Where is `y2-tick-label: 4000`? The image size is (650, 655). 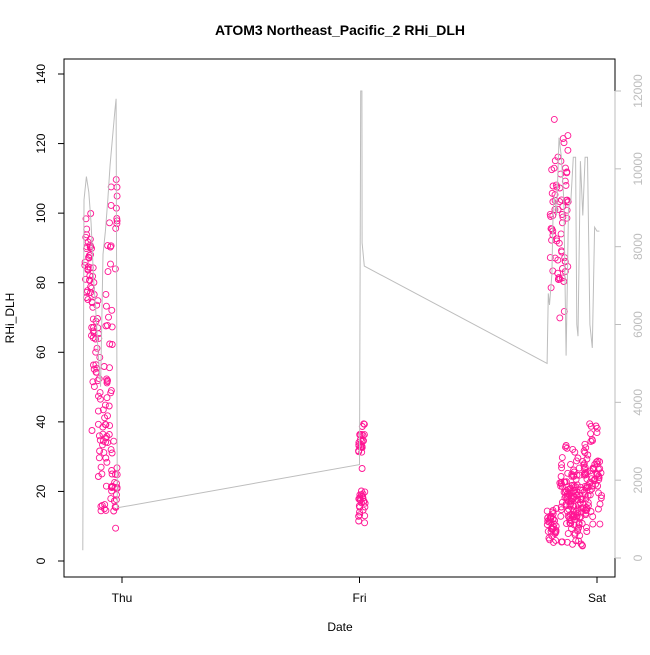 y2-tick-label: 4000 is located at coordinates (638, 402).